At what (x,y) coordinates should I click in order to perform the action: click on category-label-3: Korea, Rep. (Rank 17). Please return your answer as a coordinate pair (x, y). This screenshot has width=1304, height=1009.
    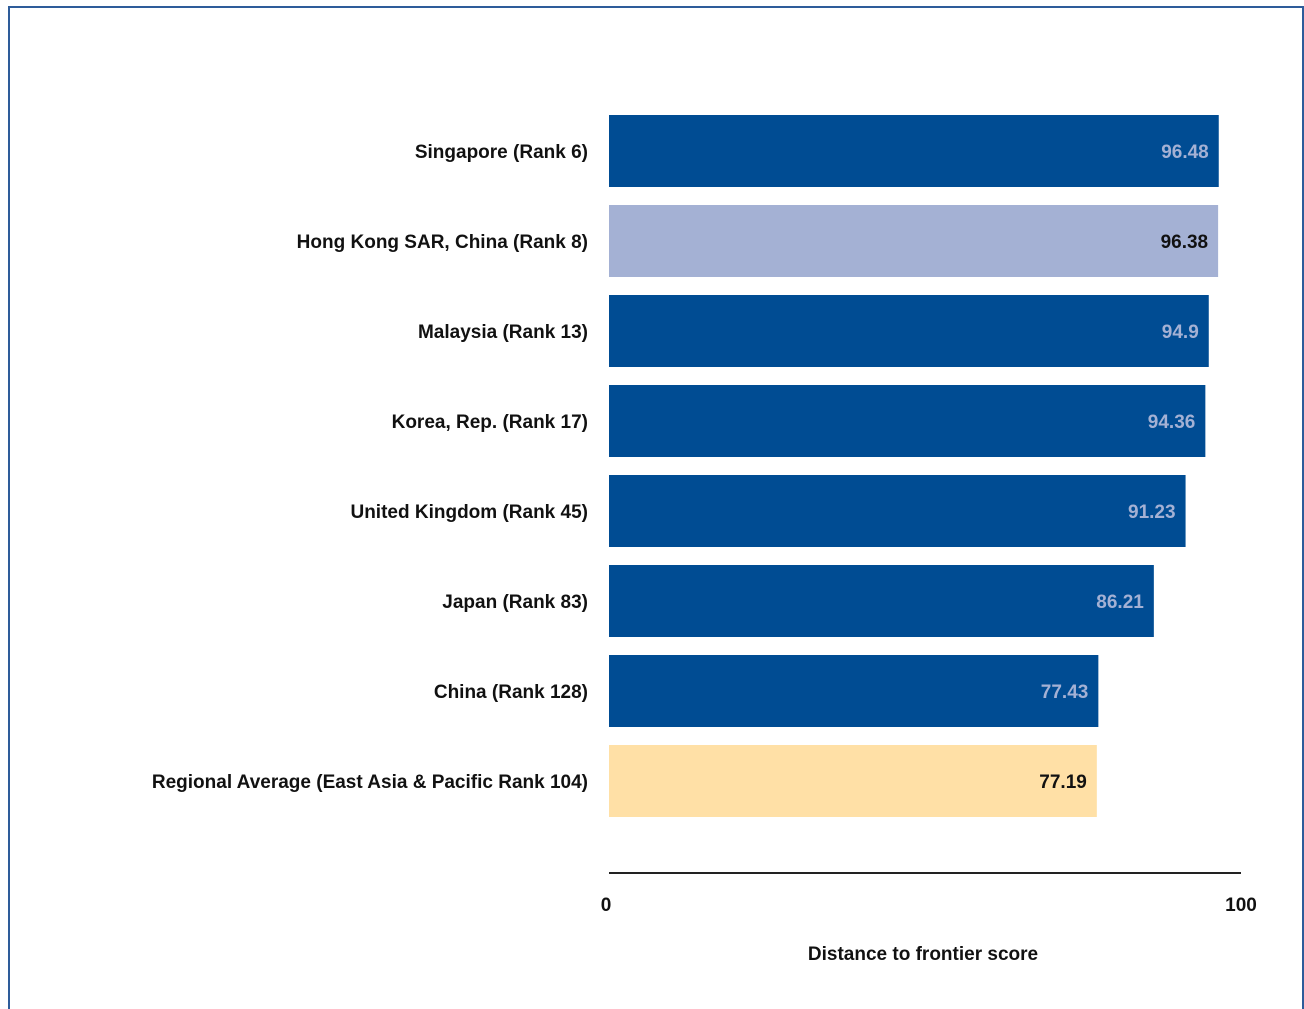
    Looking at the image, I should click on (490, 422).